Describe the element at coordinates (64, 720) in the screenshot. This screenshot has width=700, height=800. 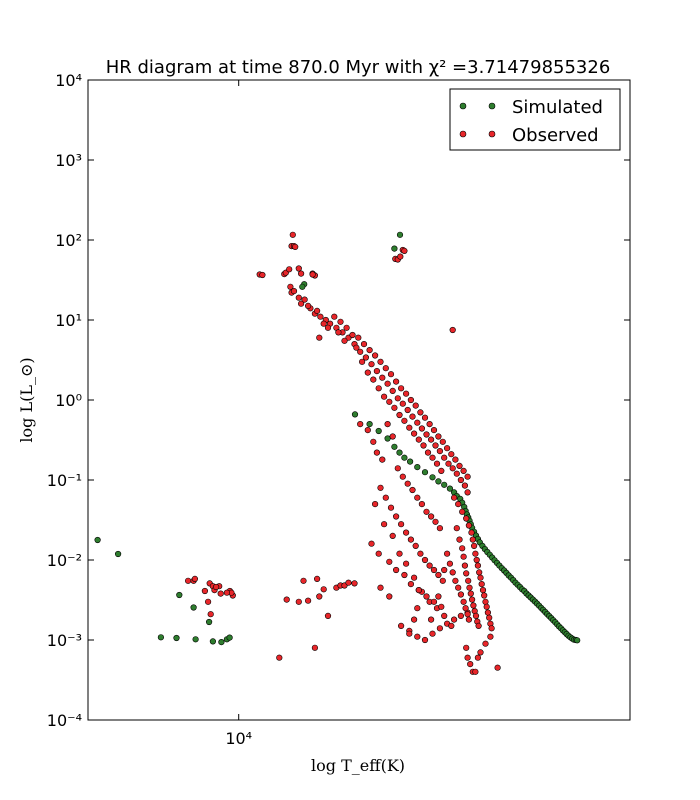
I see `y-tick-label: 10⁻⁴` at that location.